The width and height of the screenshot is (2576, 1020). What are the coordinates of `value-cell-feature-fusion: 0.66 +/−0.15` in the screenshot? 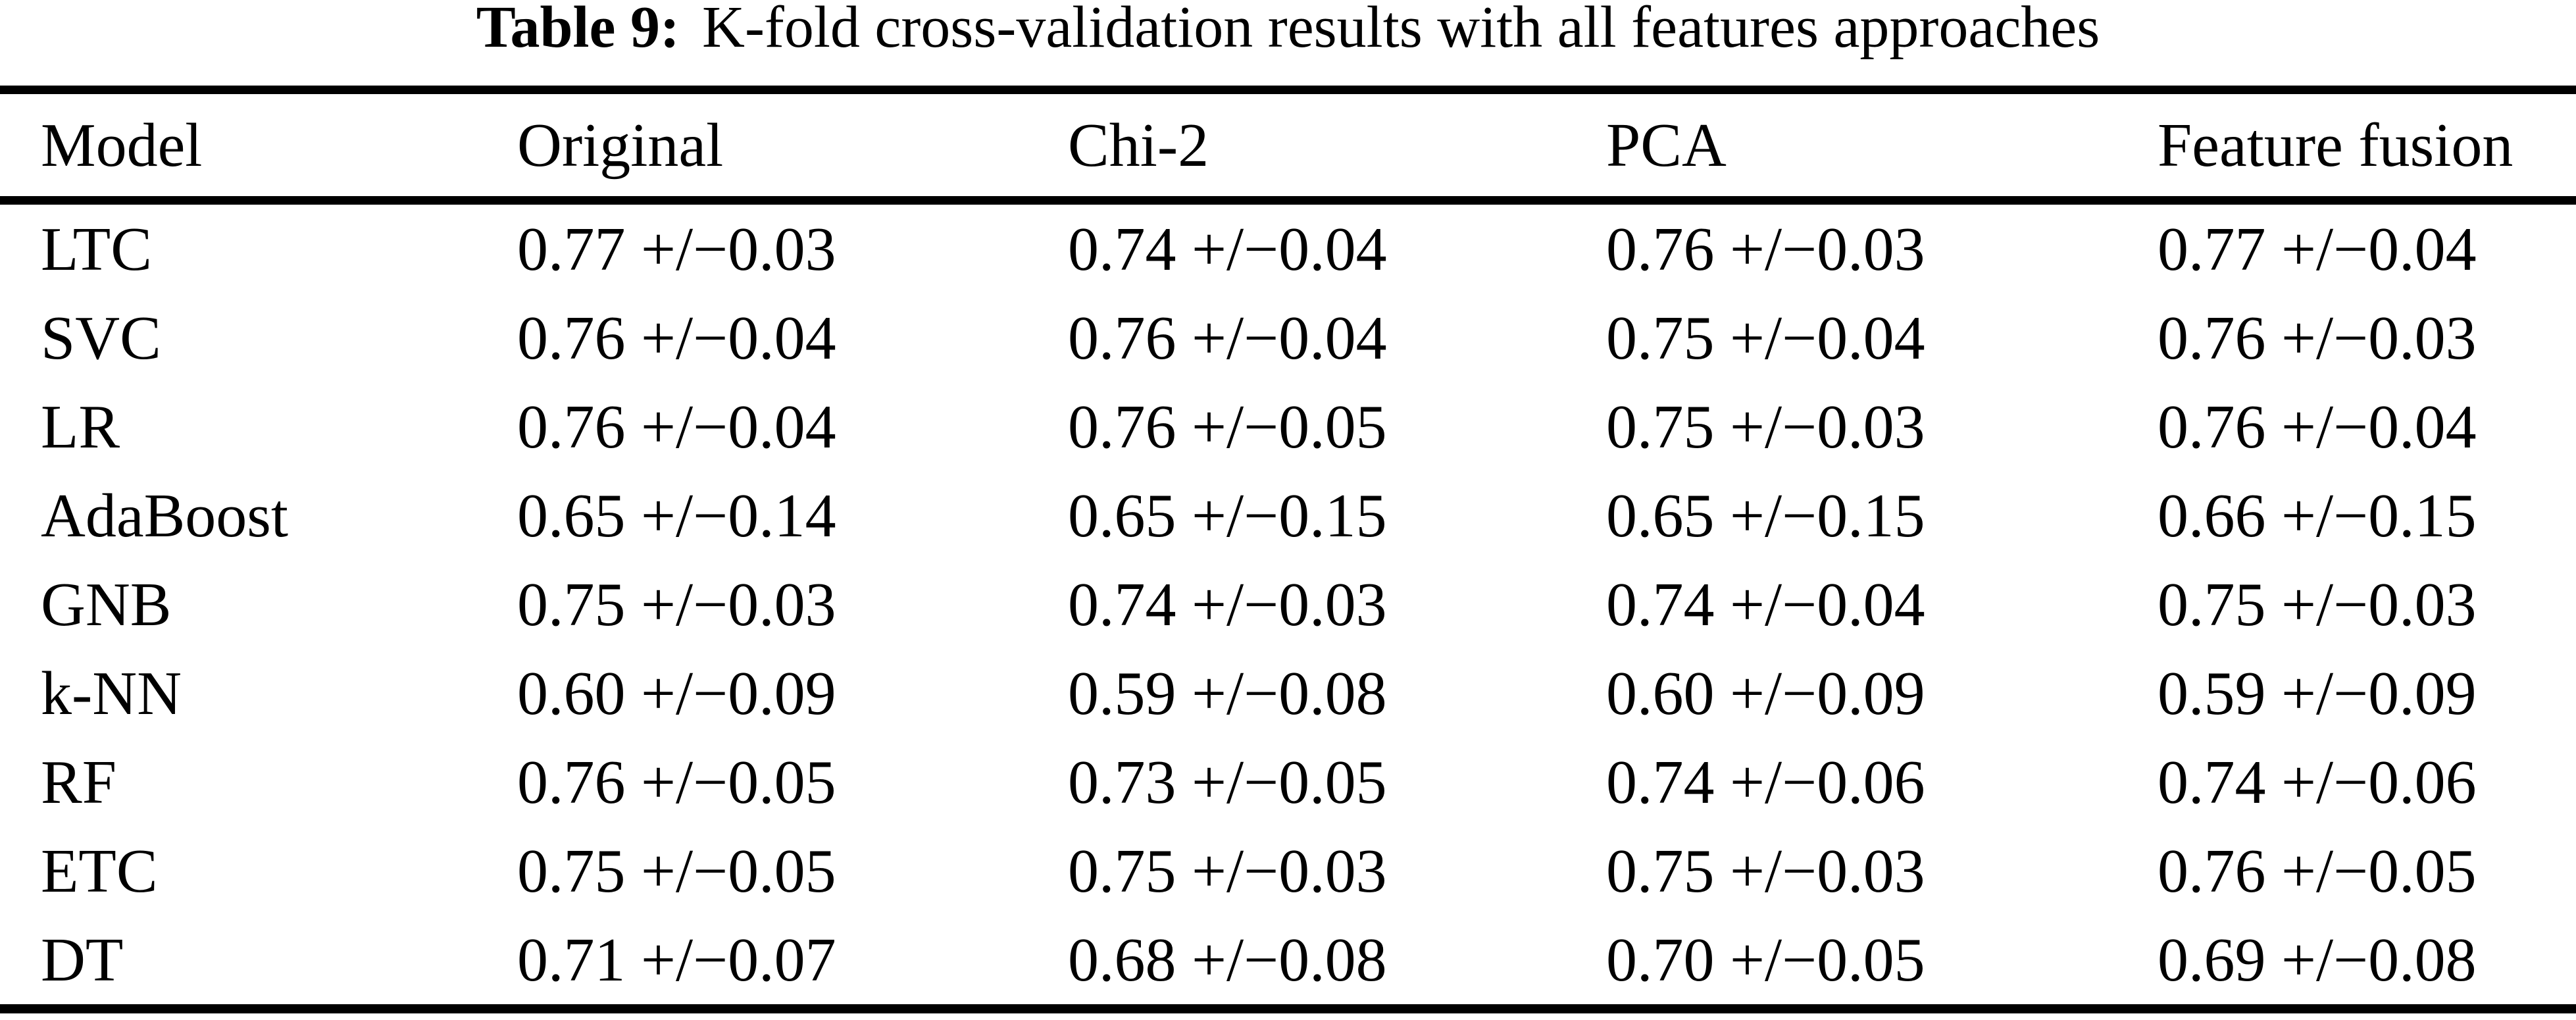 It's located at (2317, 515).